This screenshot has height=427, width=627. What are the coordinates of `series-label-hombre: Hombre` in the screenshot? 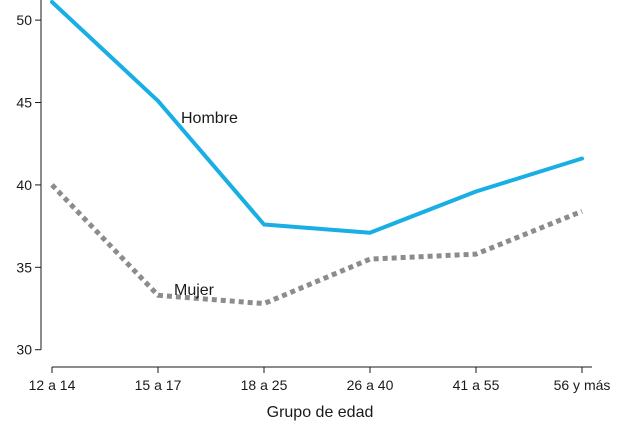 It's located at (209, 118).